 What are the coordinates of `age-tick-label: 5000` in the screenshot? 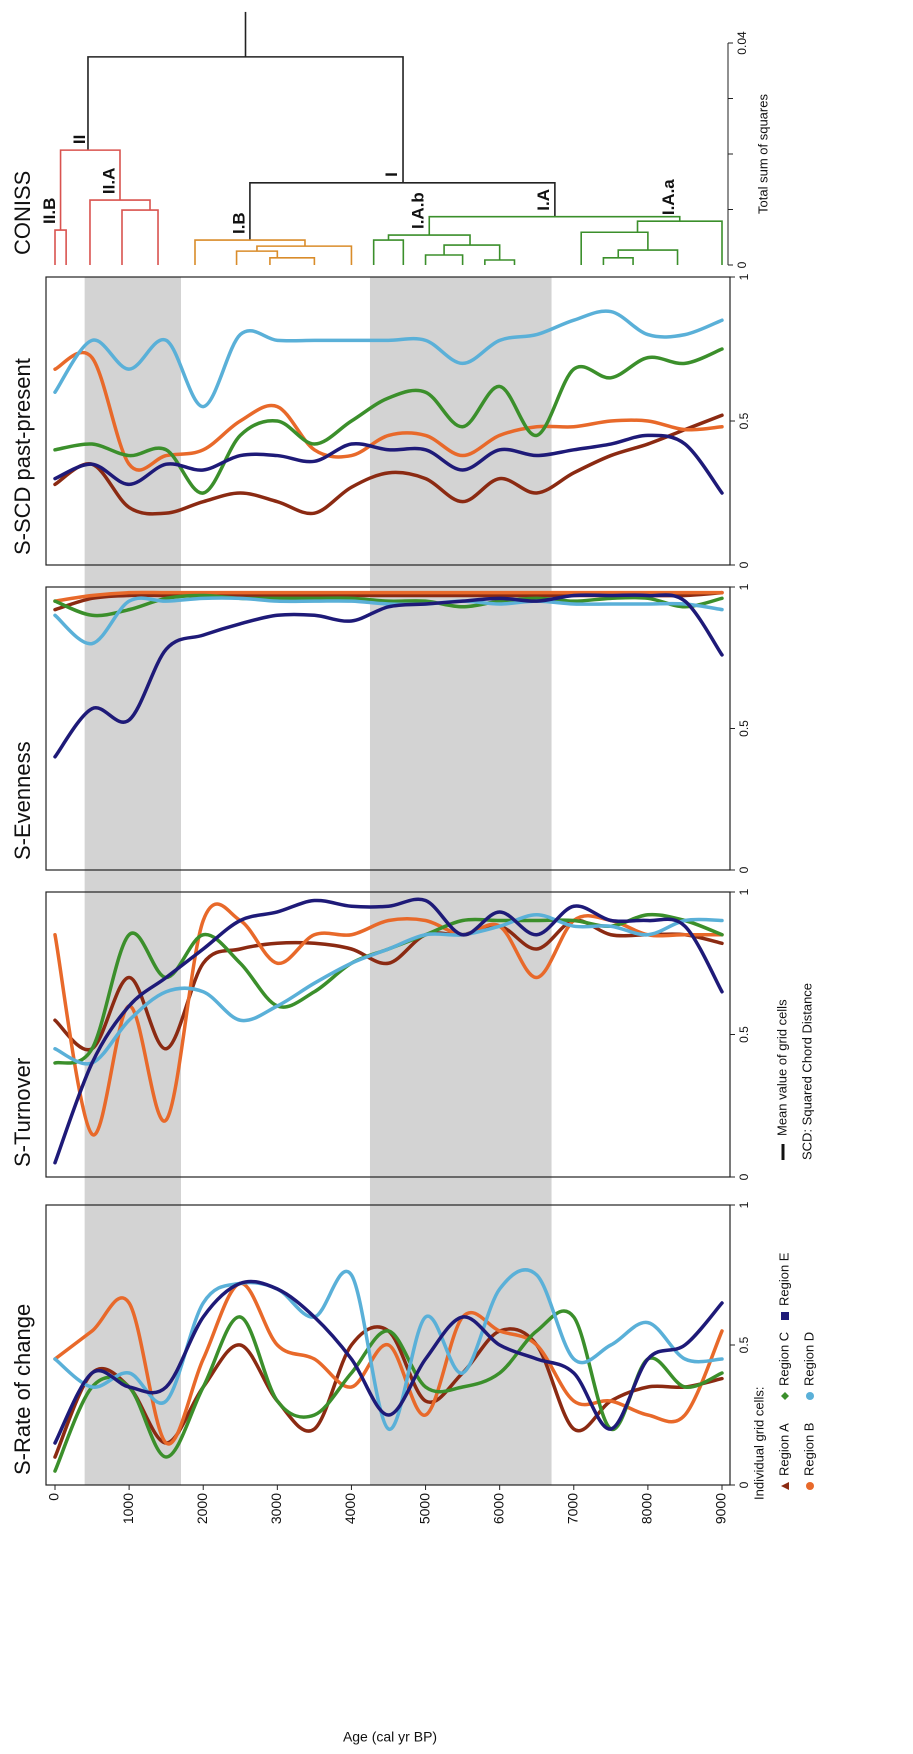 It's located at (424, 1508).